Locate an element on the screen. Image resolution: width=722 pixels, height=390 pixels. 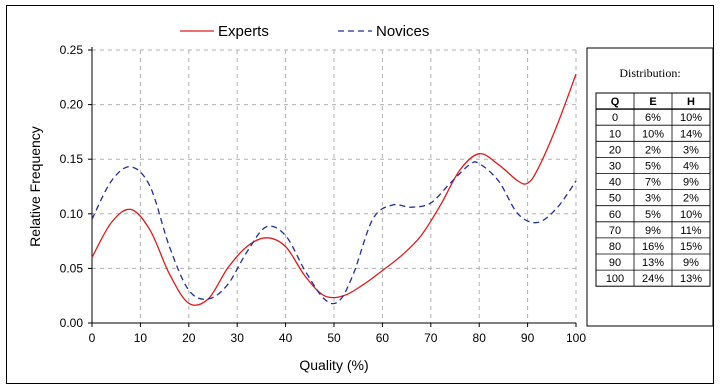
x-axis-title: Quality (%) is located at coordinates (333, 365).